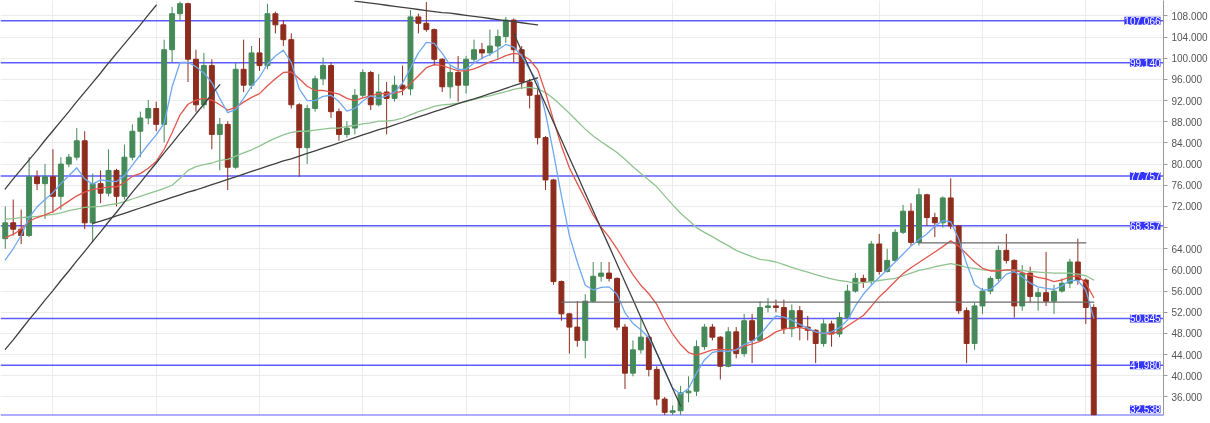 Image resolution: width=1210 pixels, height=423 pixels. Describe the element at coordinates (1187, 101) in the screenshot. I see `y-tick-label: 92.000` at that location.